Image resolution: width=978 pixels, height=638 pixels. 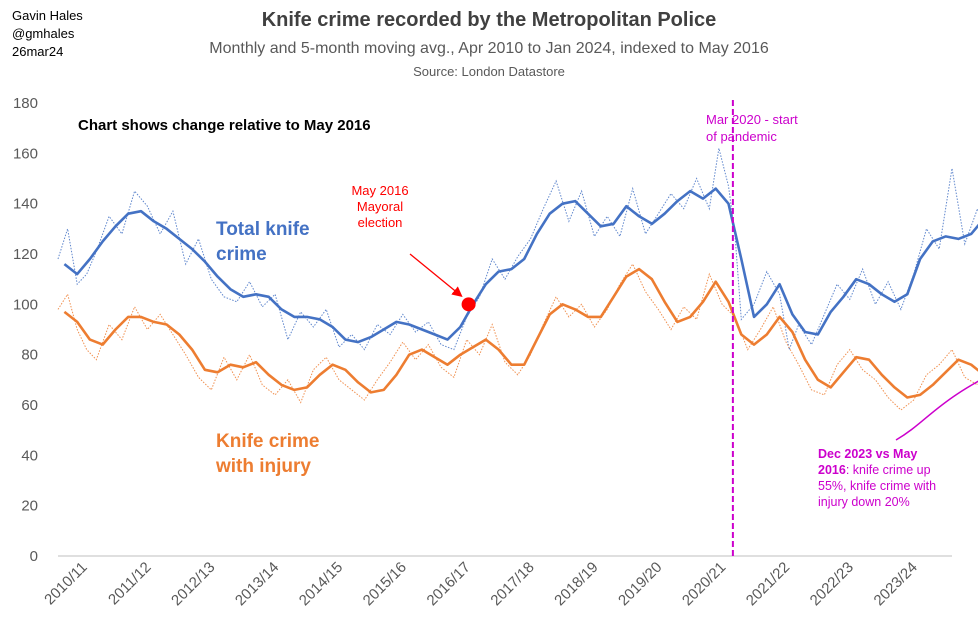 I want to click on credit-date: 26mar24, so click(x=38, y=51).